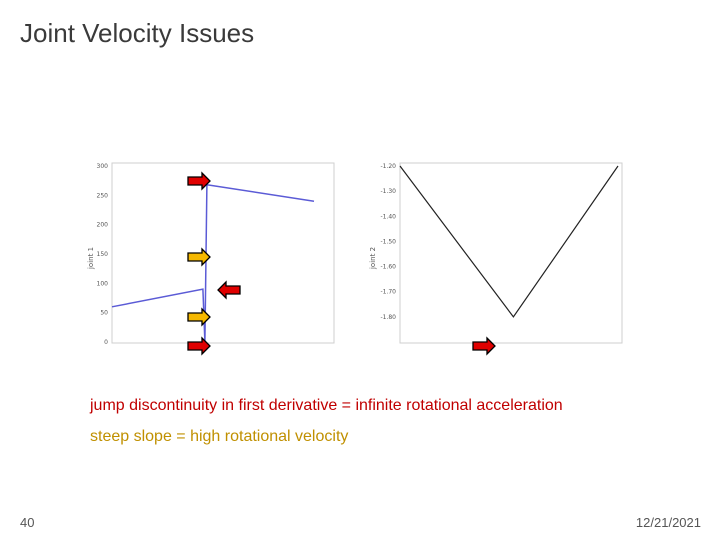 This screenshot has height=540, width=720. What do you see at coordinates (91, 258) in the screenshot?
I see `chart1-ylabel: joint 1` at bounding box center [91, 258].